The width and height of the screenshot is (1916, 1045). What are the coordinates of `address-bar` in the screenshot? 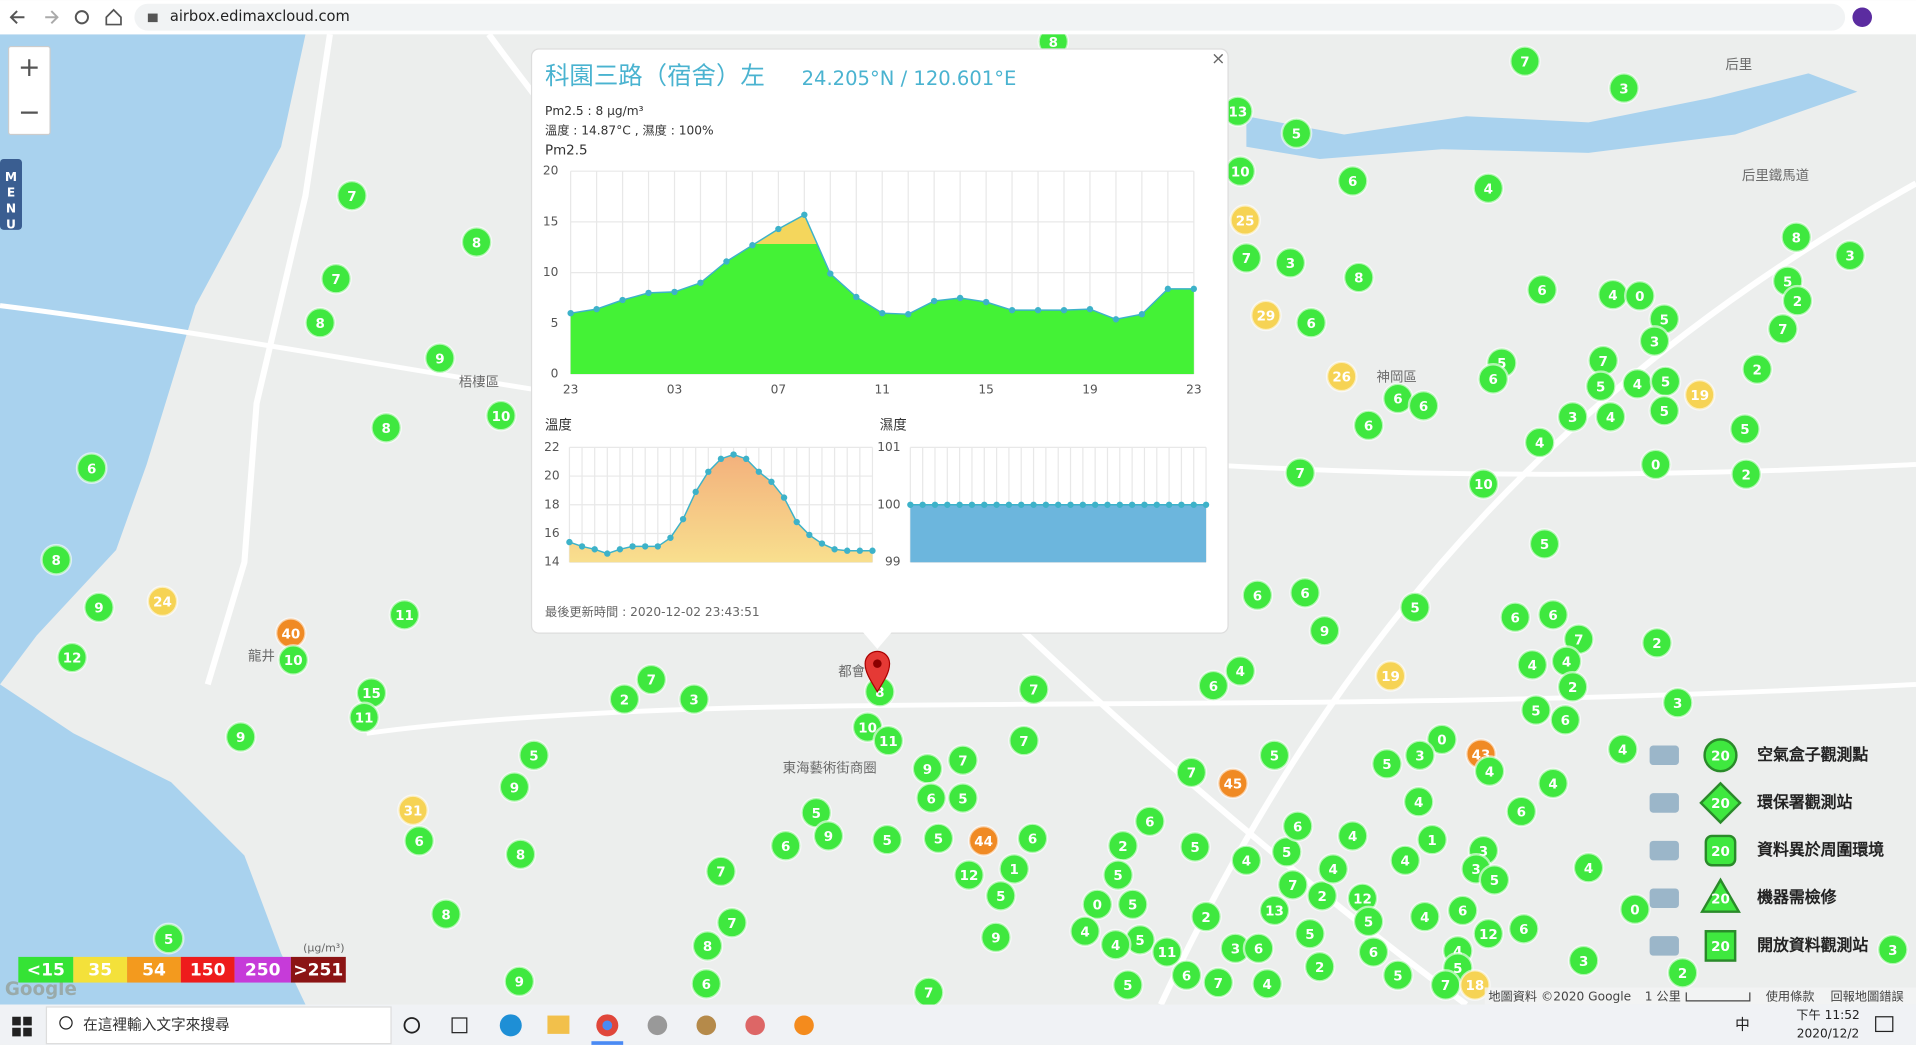 It's located at (990, 17).